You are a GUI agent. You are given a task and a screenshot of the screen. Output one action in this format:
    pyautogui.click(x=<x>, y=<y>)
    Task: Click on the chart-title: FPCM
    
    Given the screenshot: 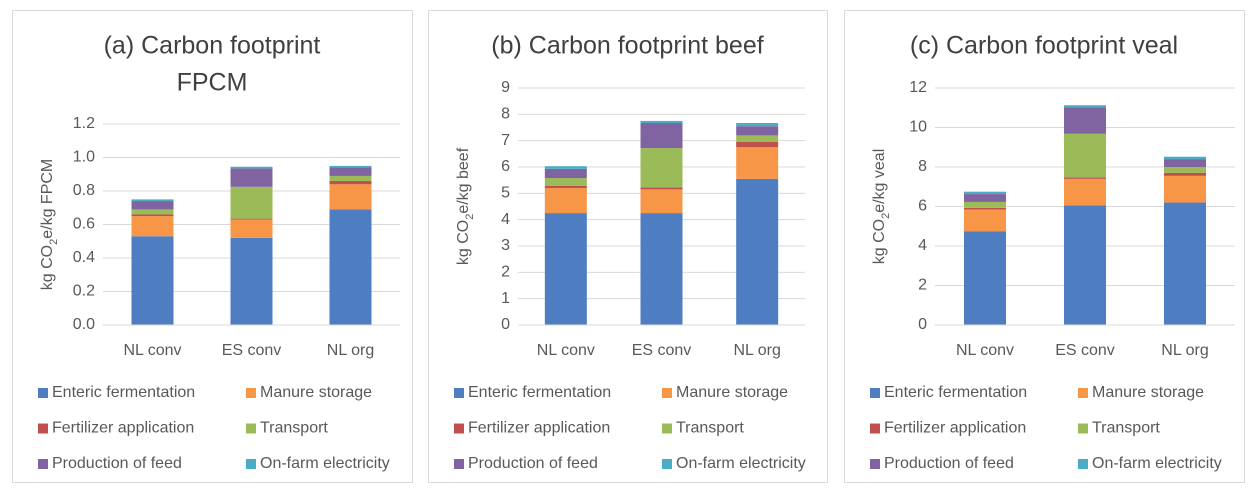 What is the action you would take?
    pyautogui.click(x=212, y=83)
    